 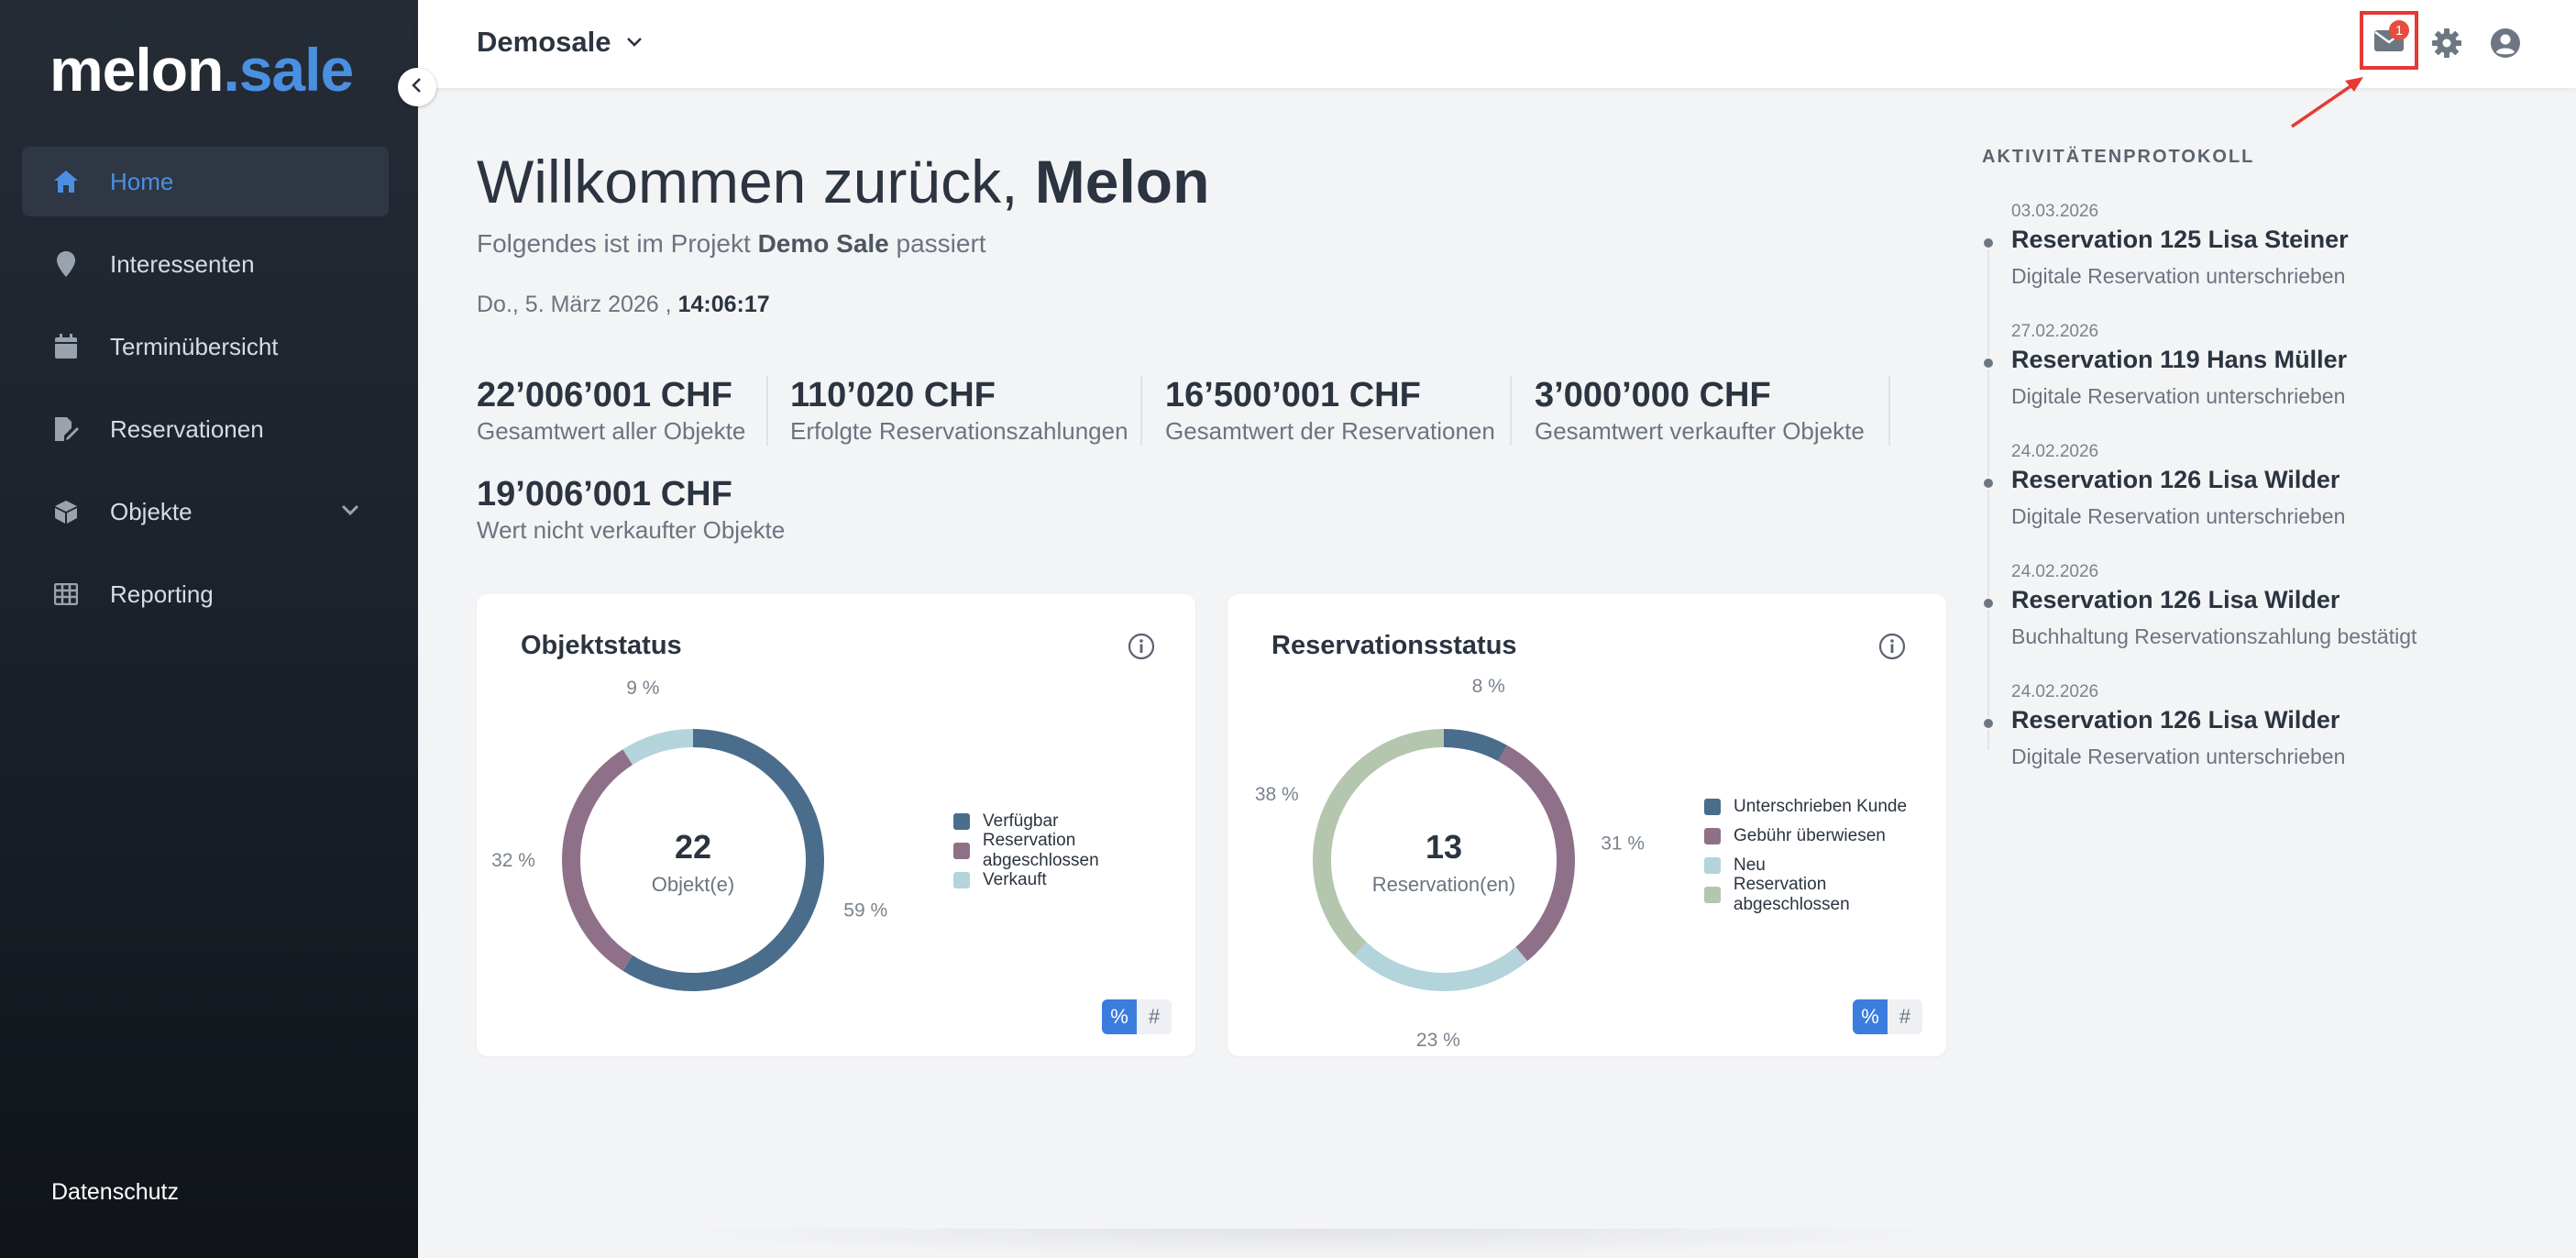 I want to click on legend-item: Verfügbar, so click(x=1074, y=821).